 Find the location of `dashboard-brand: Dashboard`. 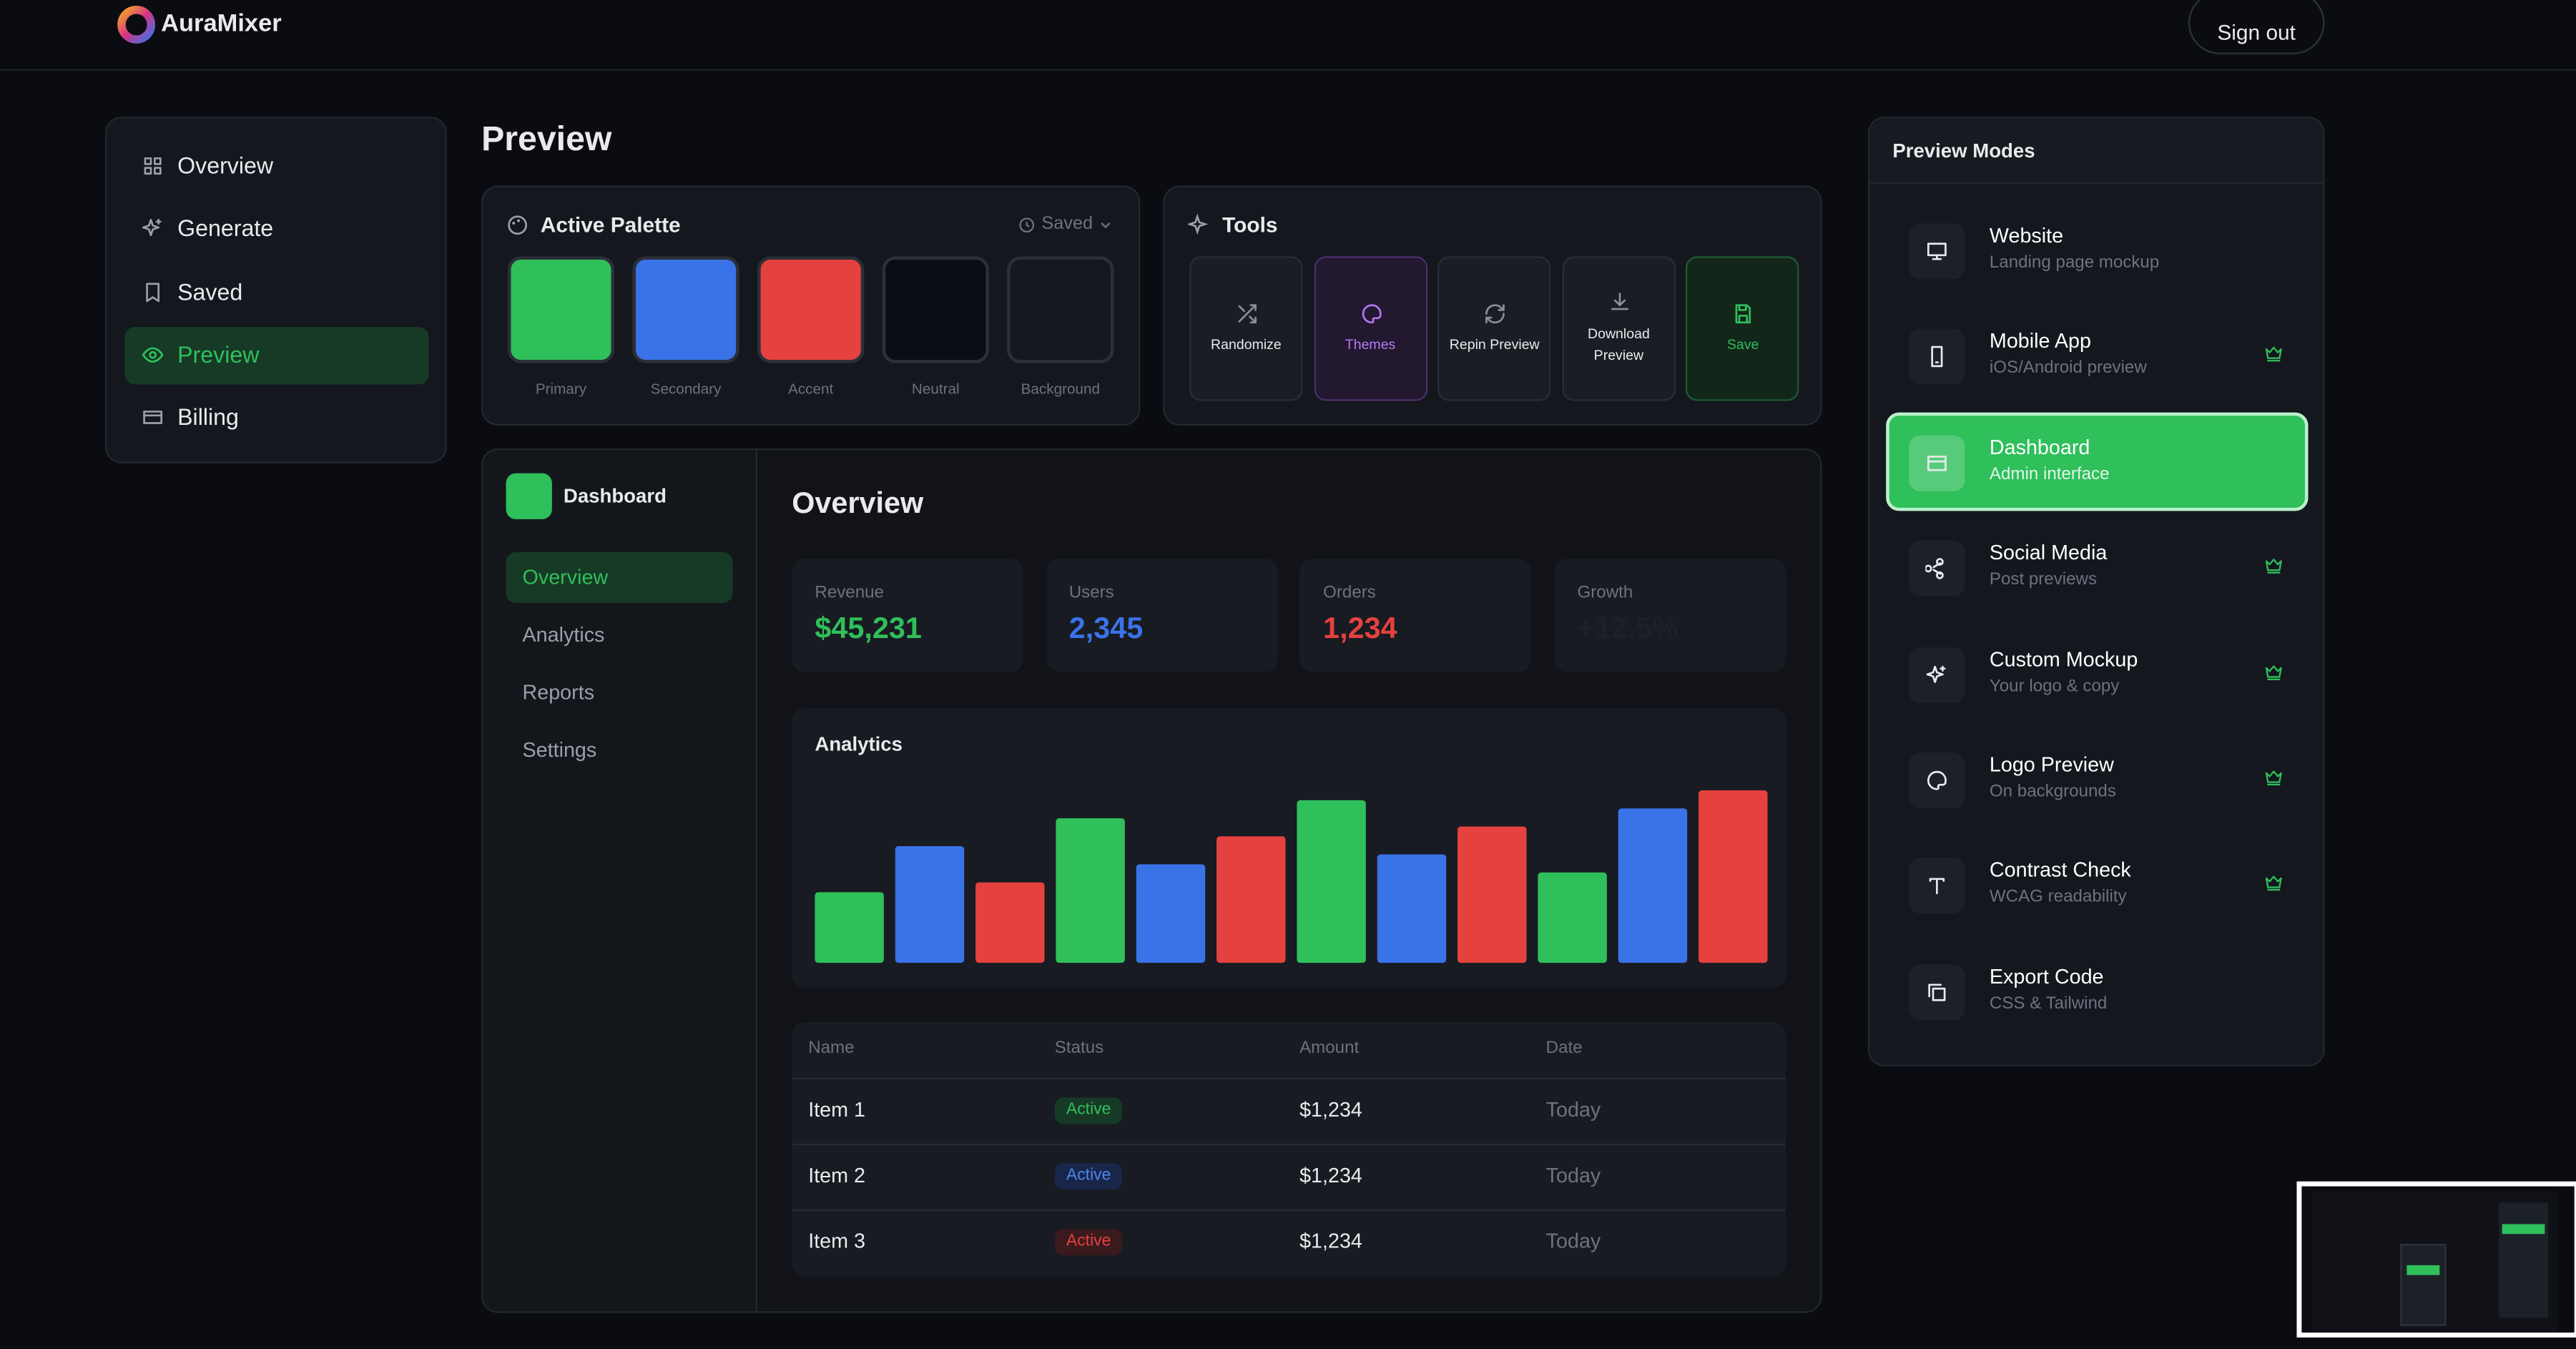

dashboard-brand: Dashboard is located at coordinates (615, 496).